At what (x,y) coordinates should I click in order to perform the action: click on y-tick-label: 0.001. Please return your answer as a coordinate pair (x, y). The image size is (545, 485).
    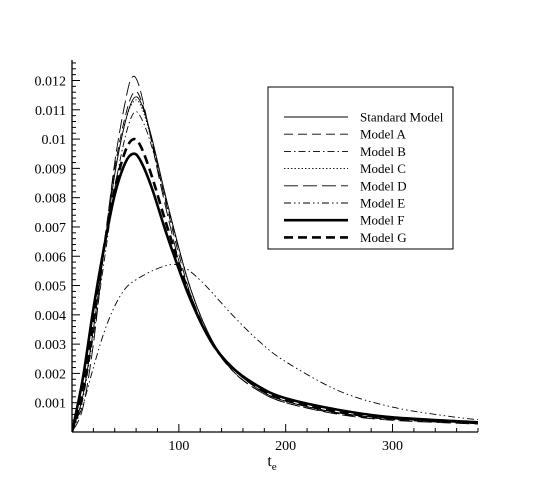
    Looking at the image, I should click on (51, 404).